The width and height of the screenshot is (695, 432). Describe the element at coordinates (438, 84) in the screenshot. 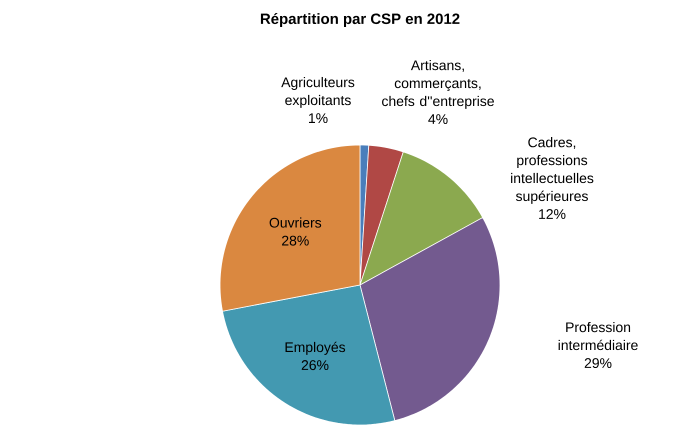

I see `slice-label: Artisans, commerçants, chefs d''entreprise` at that location.